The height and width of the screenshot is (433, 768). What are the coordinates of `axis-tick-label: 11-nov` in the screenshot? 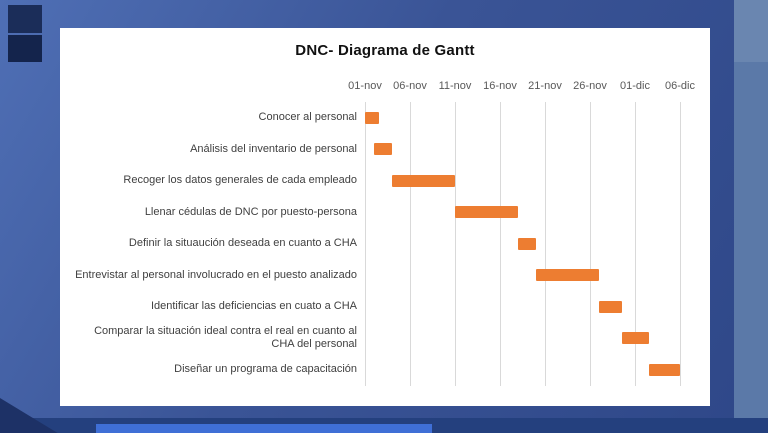 It's located at (455, 86).